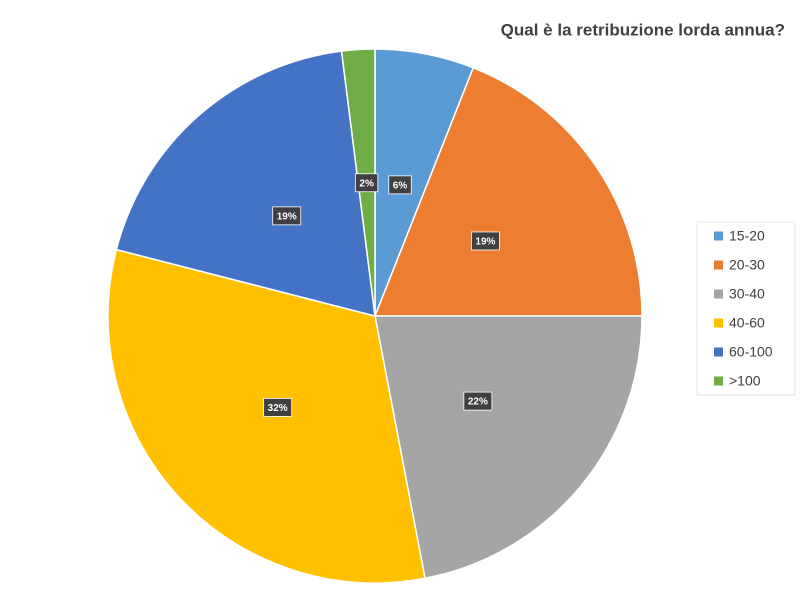 Image resolution: width=800 pixels, height=613 pixels. I want to click on data-label: 32%, so click(278, 407).